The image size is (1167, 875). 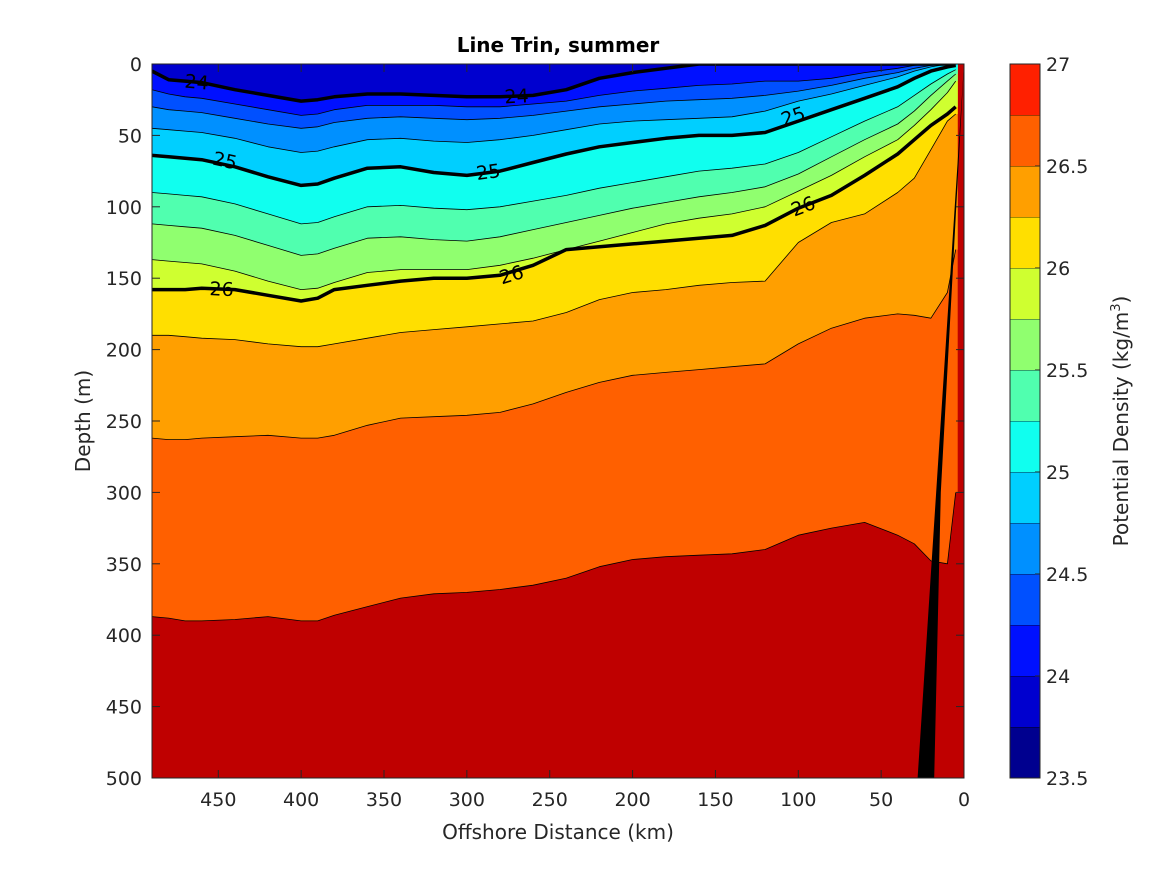 I want to click on colorbar-frame, so click(x=1025, y=421).